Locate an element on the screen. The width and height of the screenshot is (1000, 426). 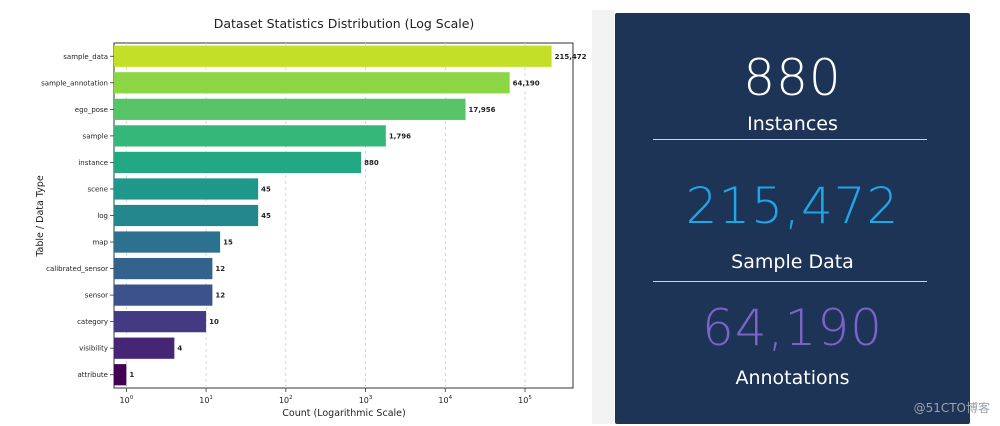
bar-category is located at coordinates (160, 322).